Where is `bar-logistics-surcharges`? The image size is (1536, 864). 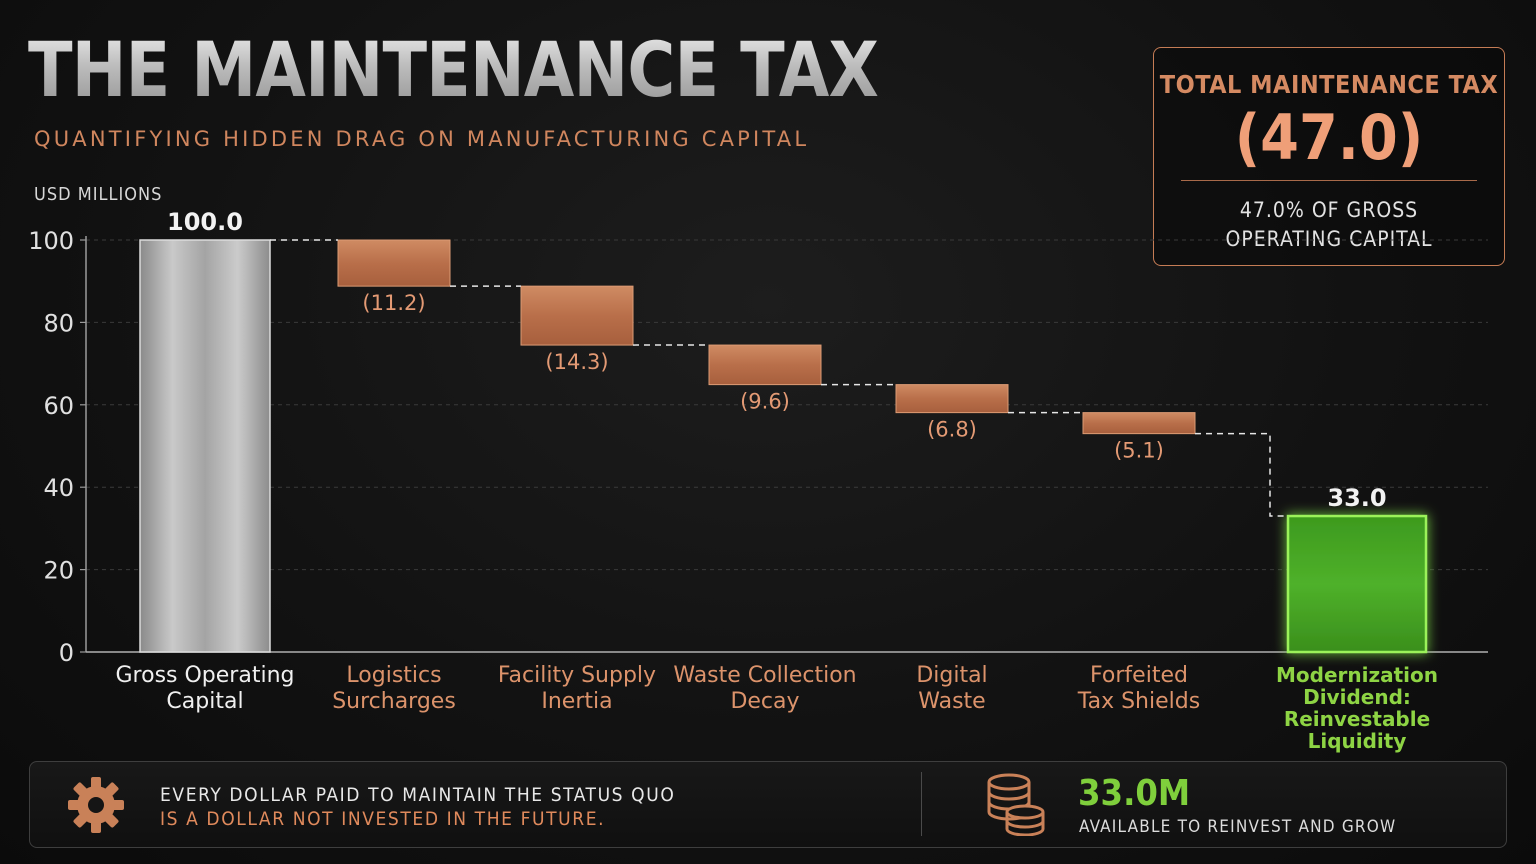 bar-logistics-surcharges is located at coordinates (394, 263).